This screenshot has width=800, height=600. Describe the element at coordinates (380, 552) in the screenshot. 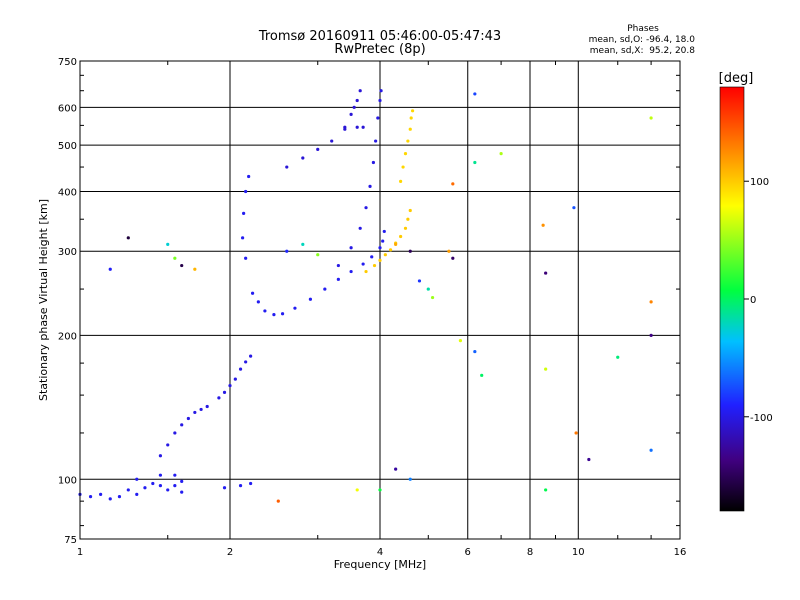

I see `x-tick-label: 4` at that location.